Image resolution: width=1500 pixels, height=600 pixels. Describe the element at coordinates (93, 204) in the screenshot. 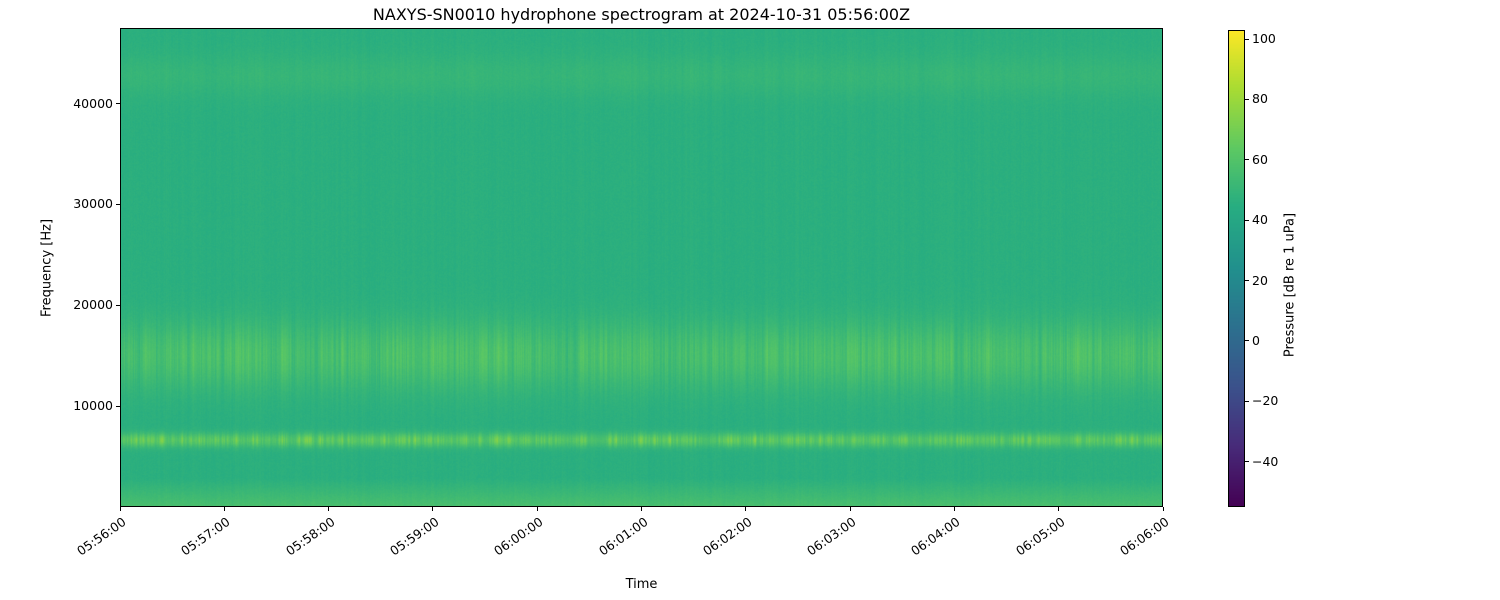

I see `y-tick-label: 30000` at that location.